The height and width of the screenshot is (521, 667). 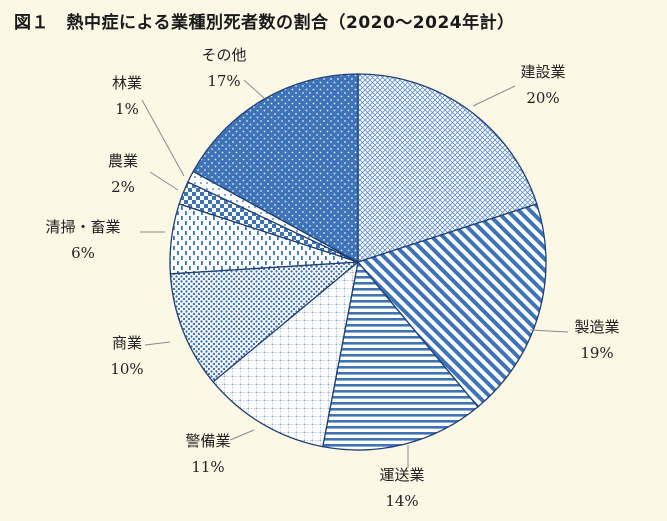 What do you see at coordinates (207, 467) in the screenshot?
I see `slice-value-label: 11%` at bounding box center [207, 467].